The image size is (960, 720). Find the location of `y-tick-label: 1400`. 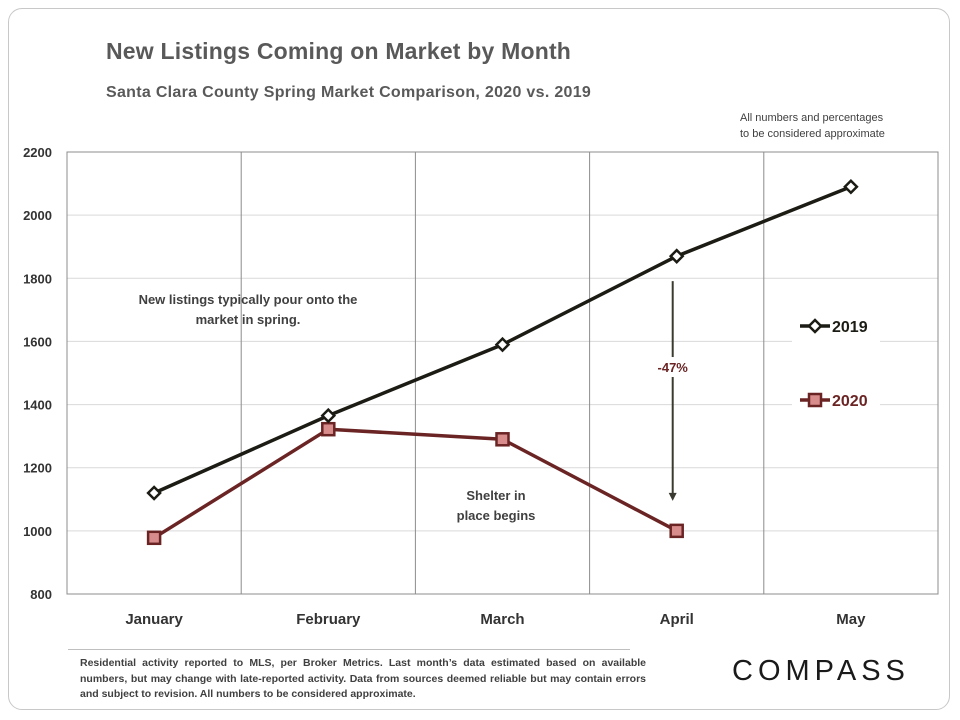

y-tick-label: 1400 is located at coordinates (37, 405).